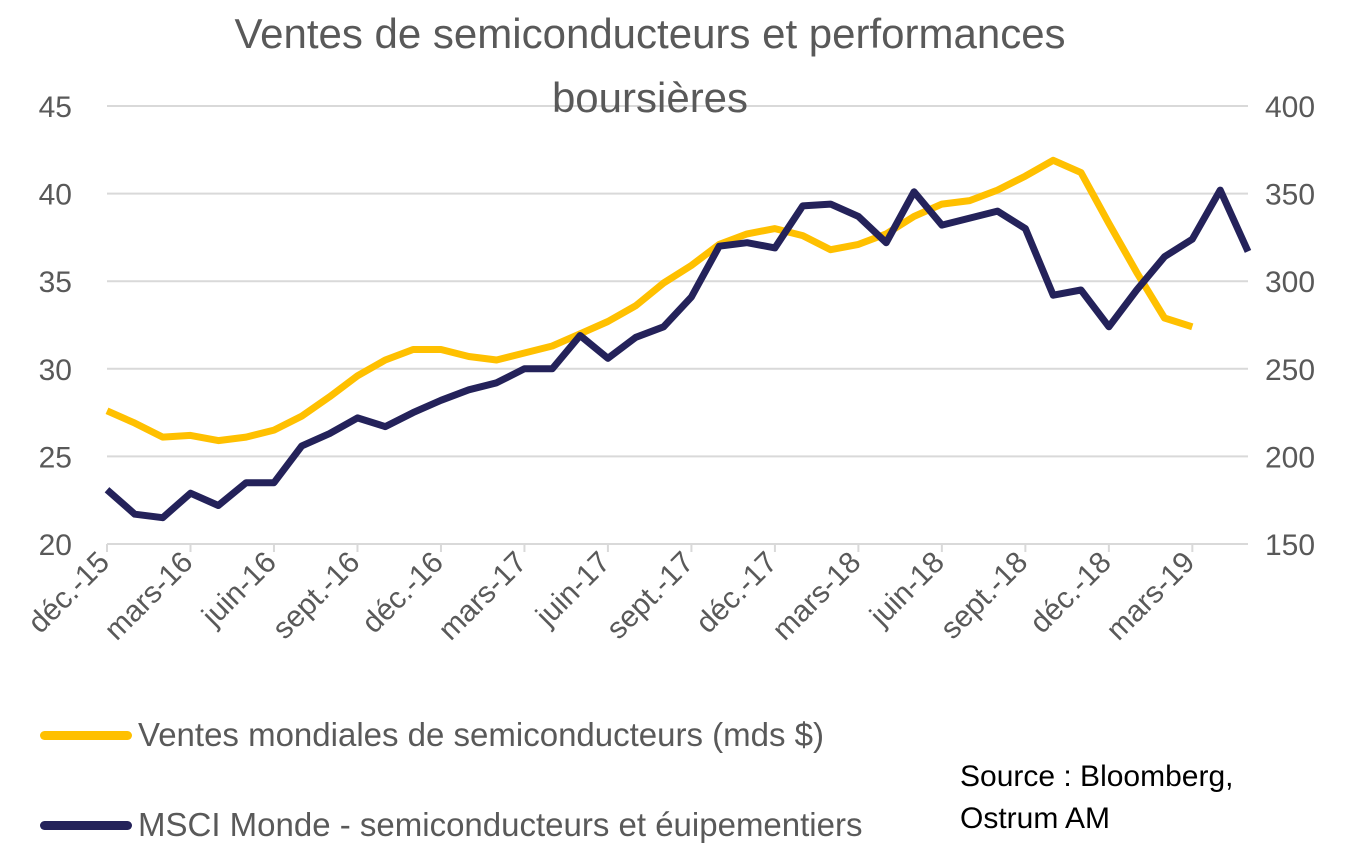 This screenshot has height=867, width=1349. What do you see at coordinates (1096, 798) in the screenshot?
I see `source-note: Source : Bloomberg, Ostrum AM` at bounding box center [1096, 798].